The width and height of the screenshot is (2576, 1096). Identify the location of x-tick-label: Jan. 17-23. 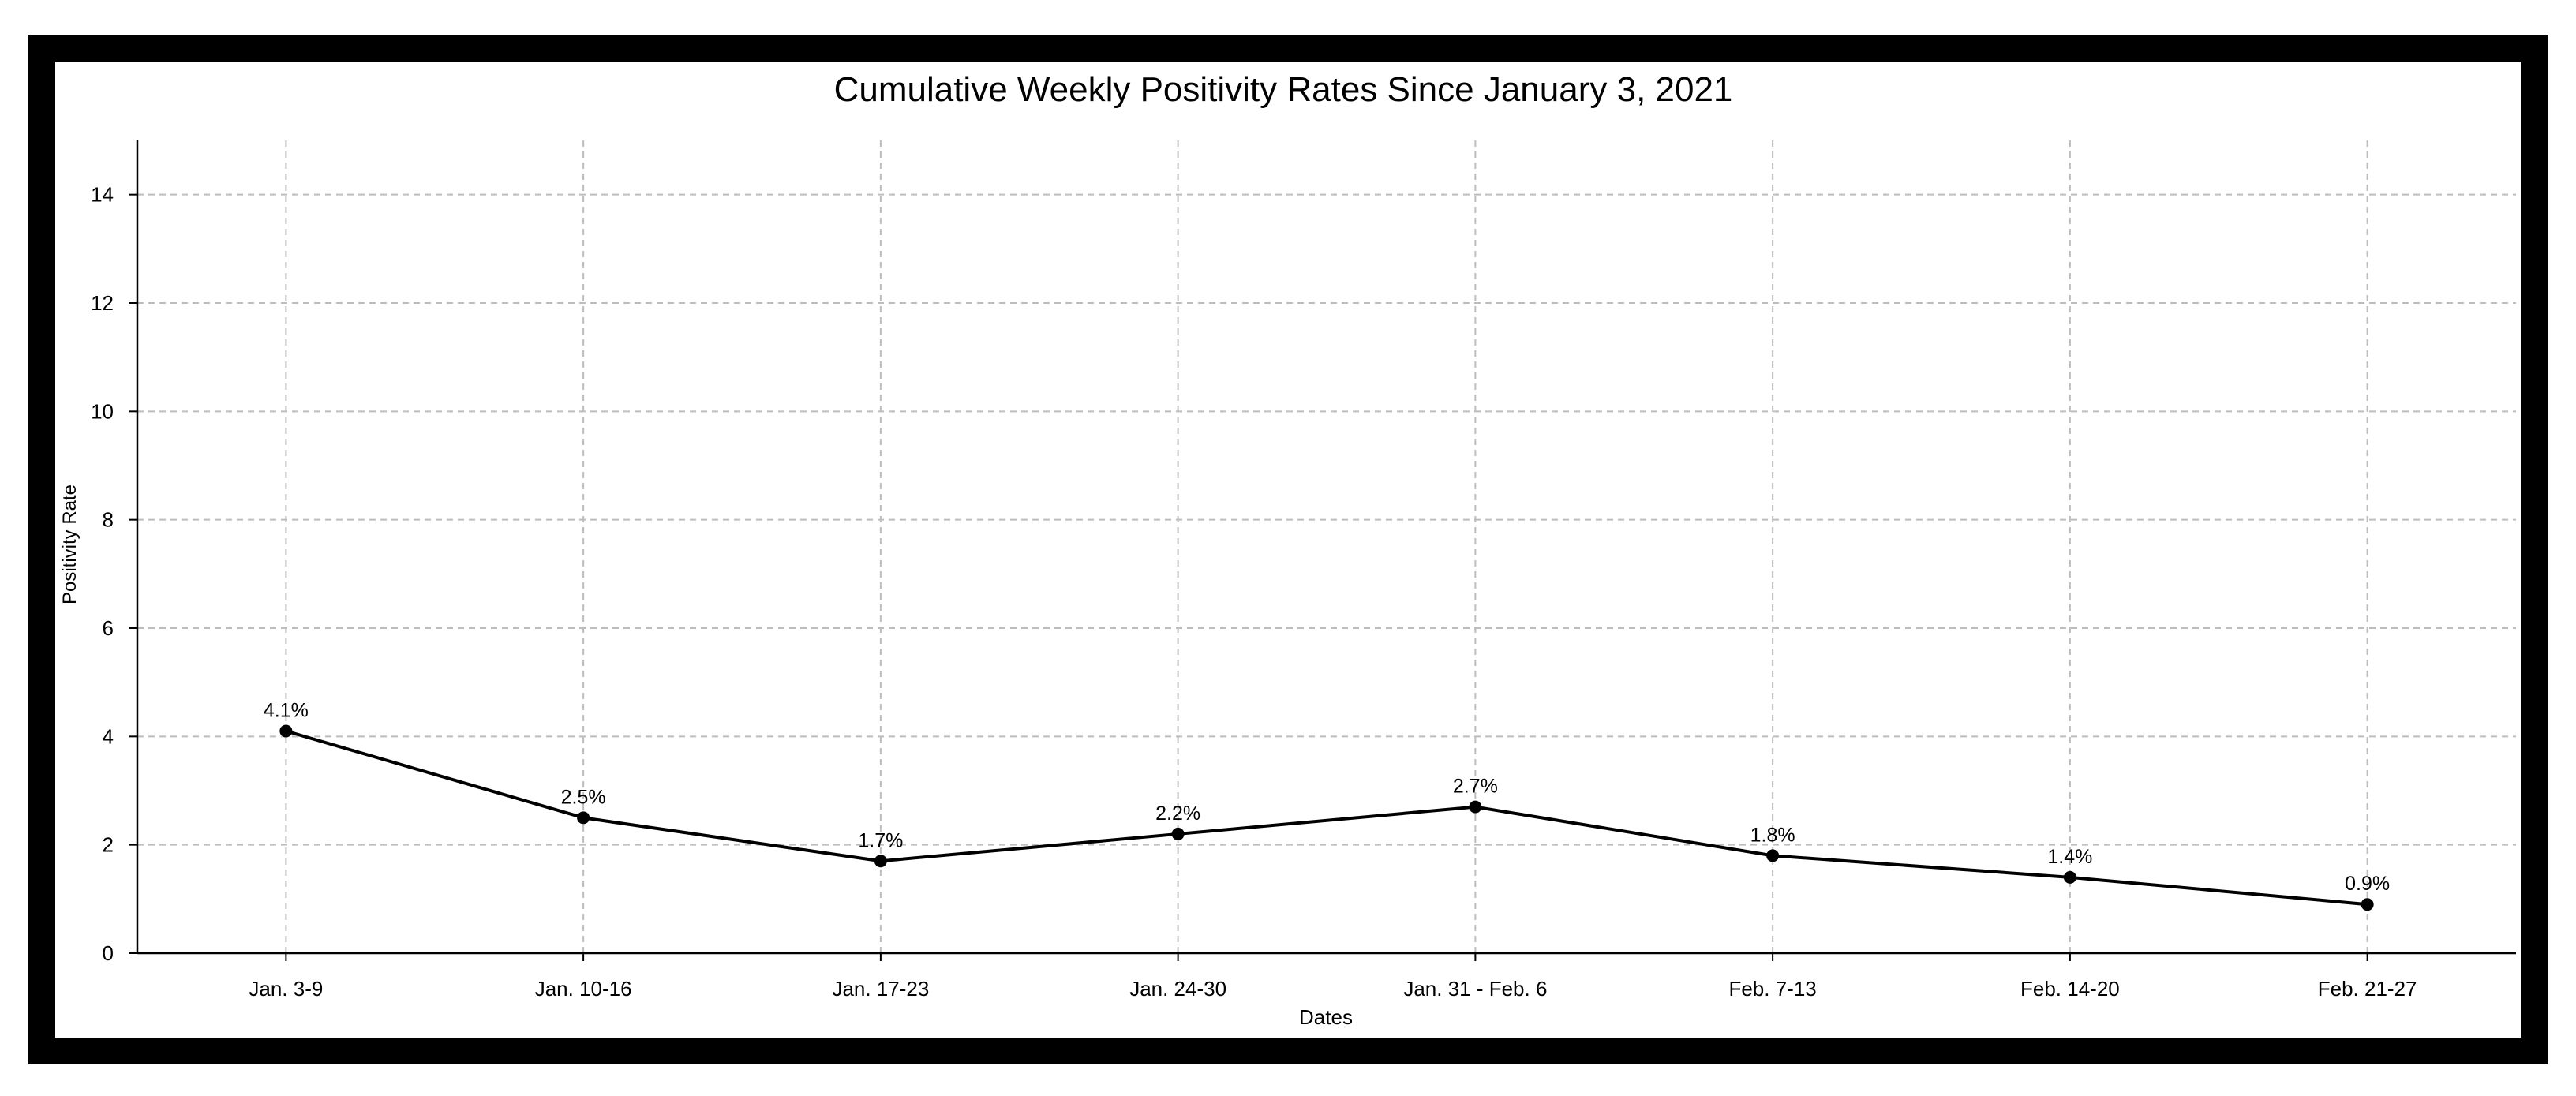
(880, 989).